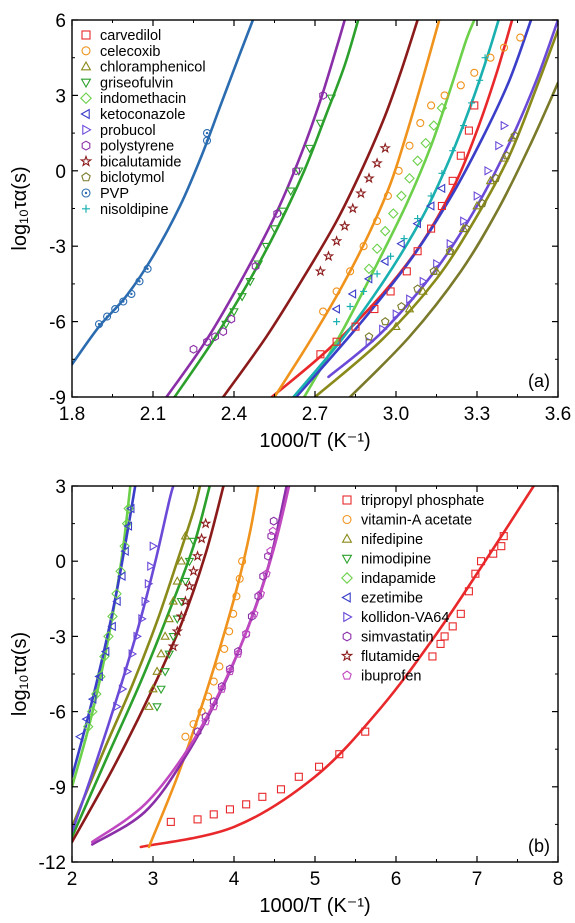  Describe the element at coordinates (392, 599) in the screenshot. I see `legend-label: ezetimibe` at that location.